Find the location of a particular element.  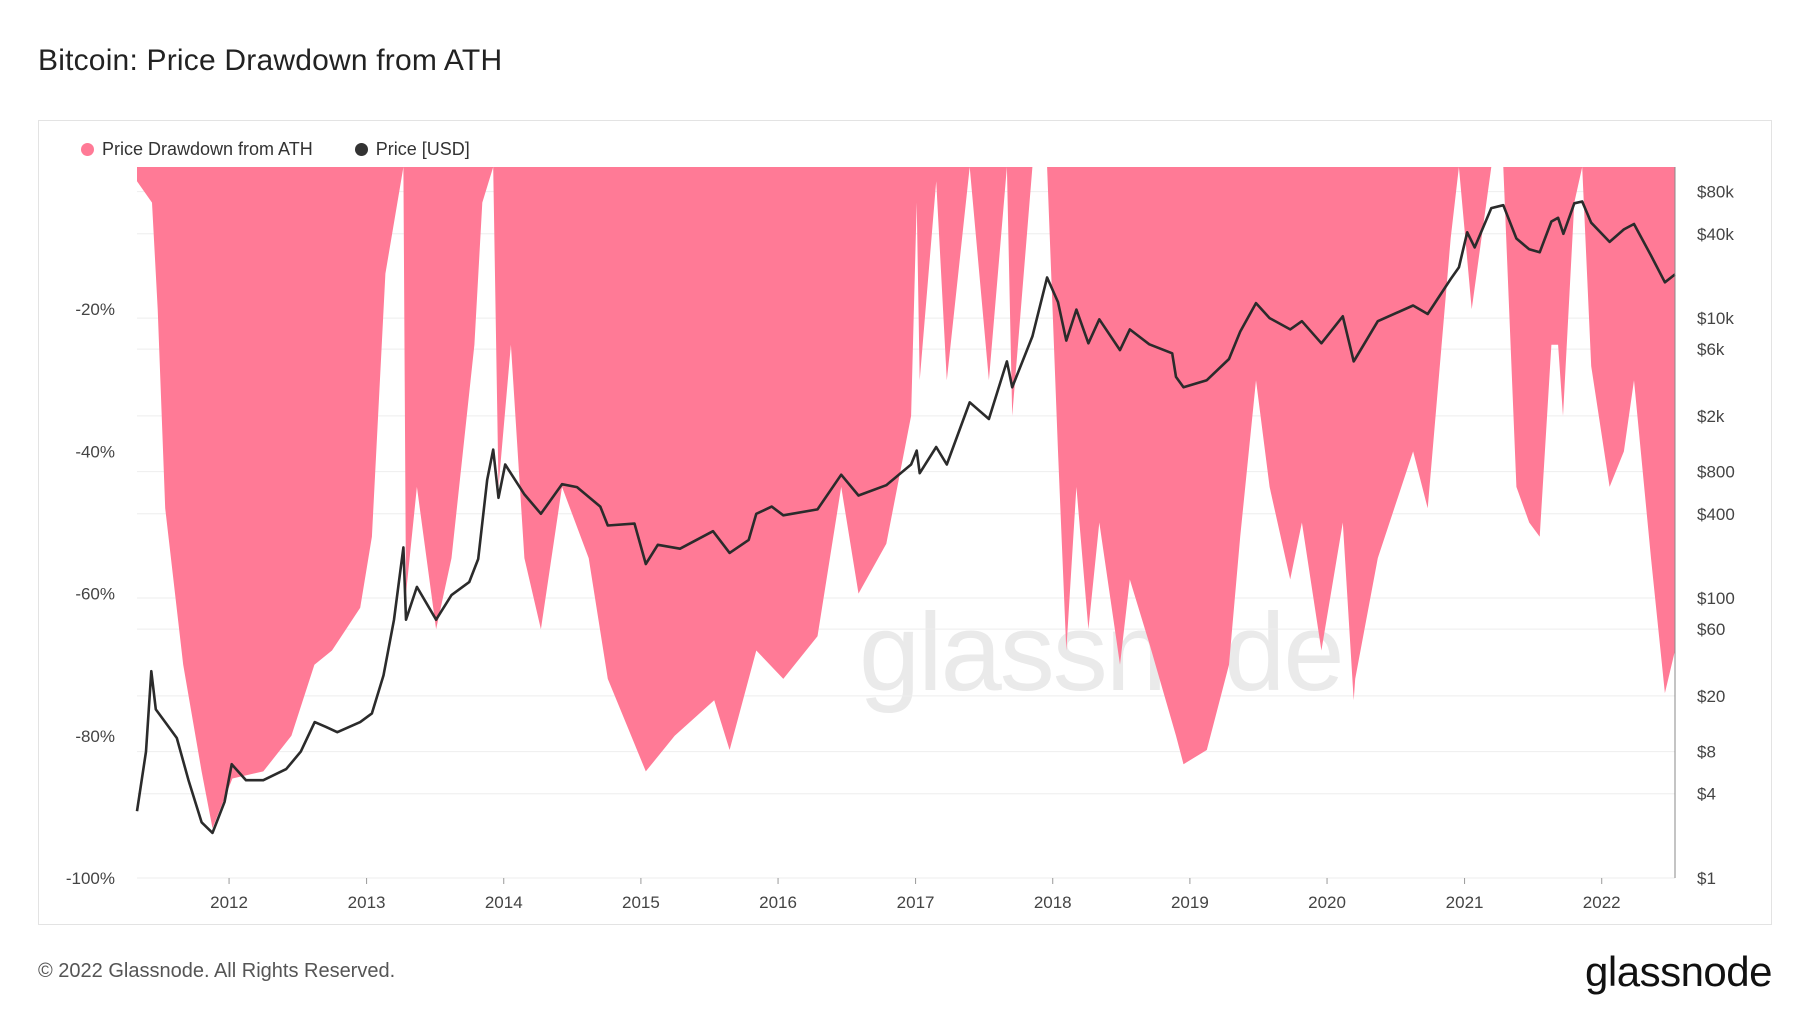

legend-label-price: Price [USD] is located at coordinates (422, 149).